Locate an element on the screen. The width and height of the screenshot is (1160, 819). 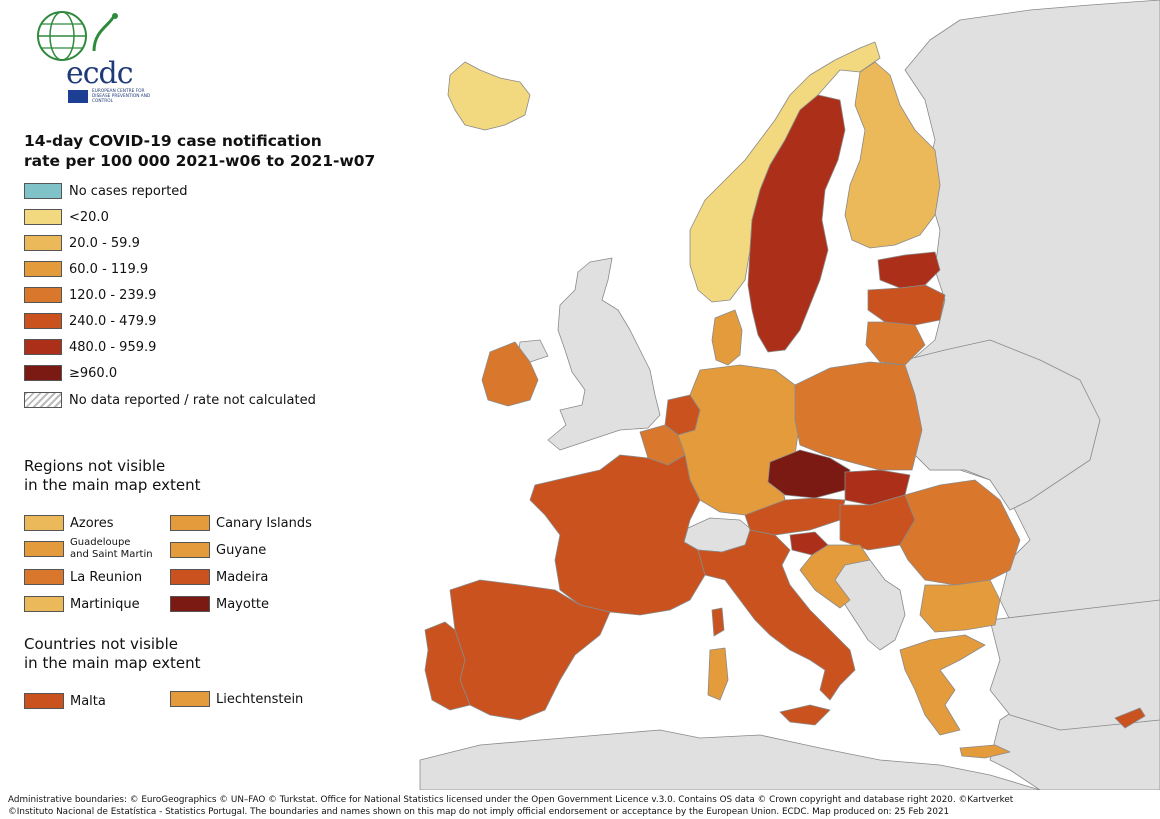
legend-item-lt20: <20.0 is located at coordinates (66, 217).